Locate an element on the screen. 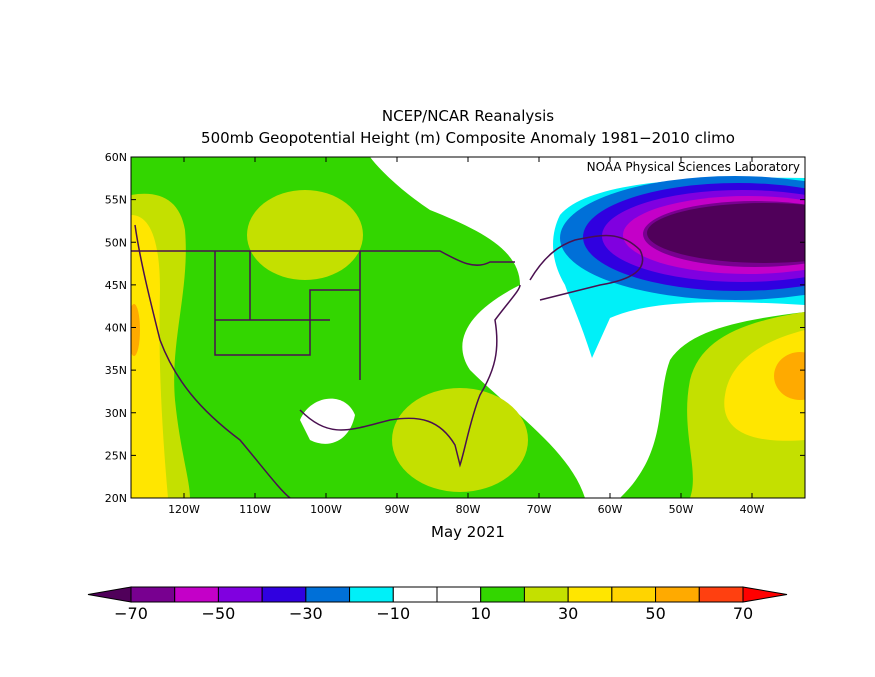 This screenshot has height=677, width=875. lat-label: 60N is located at coordinates (116, 157).